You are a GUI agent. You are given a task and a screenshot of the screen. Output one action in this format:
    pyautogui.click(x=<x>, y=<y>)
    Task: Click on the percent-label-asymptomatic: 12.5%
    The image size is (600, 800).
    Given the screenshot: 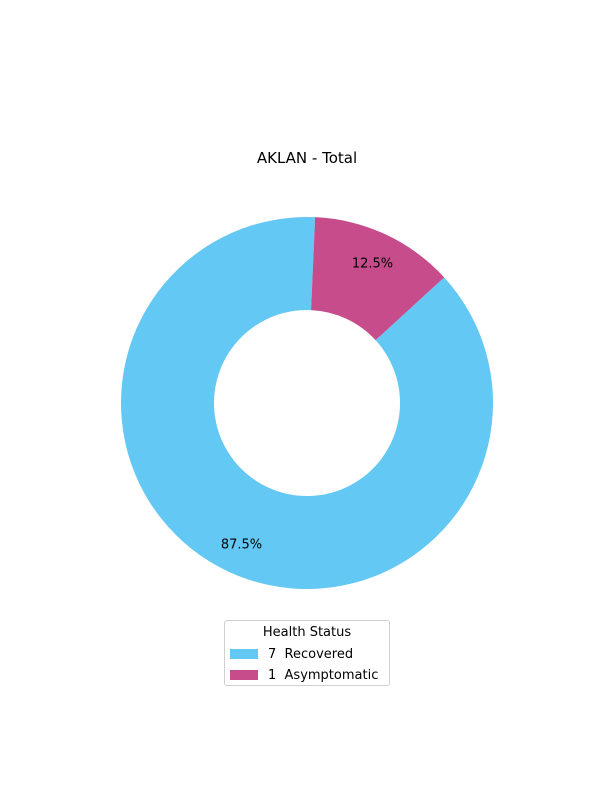 What is the action you would take?
    pyautogui.click(x=372, y=264)
    